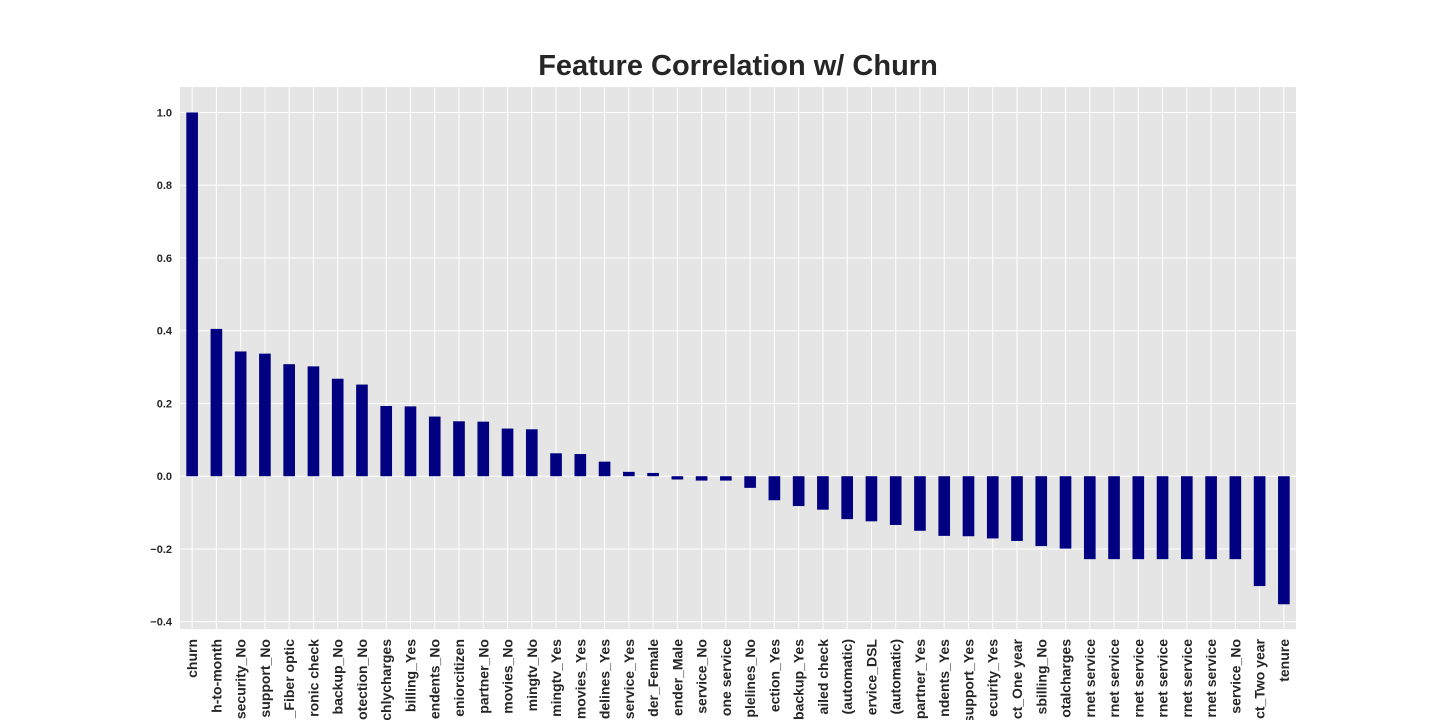 The width and height of the screenshot is (1440, 720). Describe the element at coordinates (629, 679) in the screenshot. I see `x-tick-label: service_Yes` at that location.